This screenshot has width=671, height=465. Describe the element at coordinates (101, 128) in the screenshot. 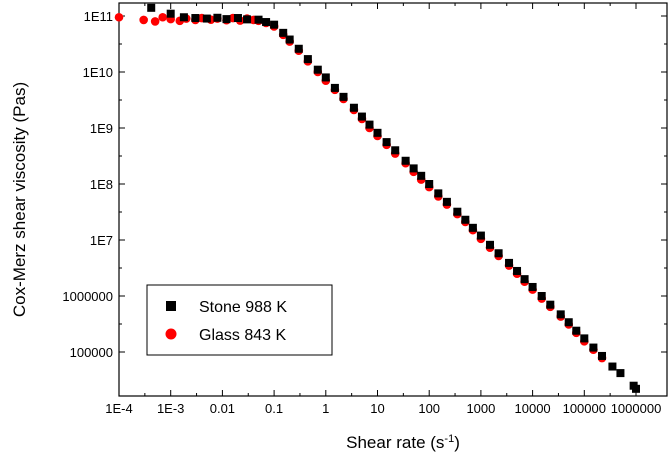

I see `y-tick-label: 1E9` at that location.